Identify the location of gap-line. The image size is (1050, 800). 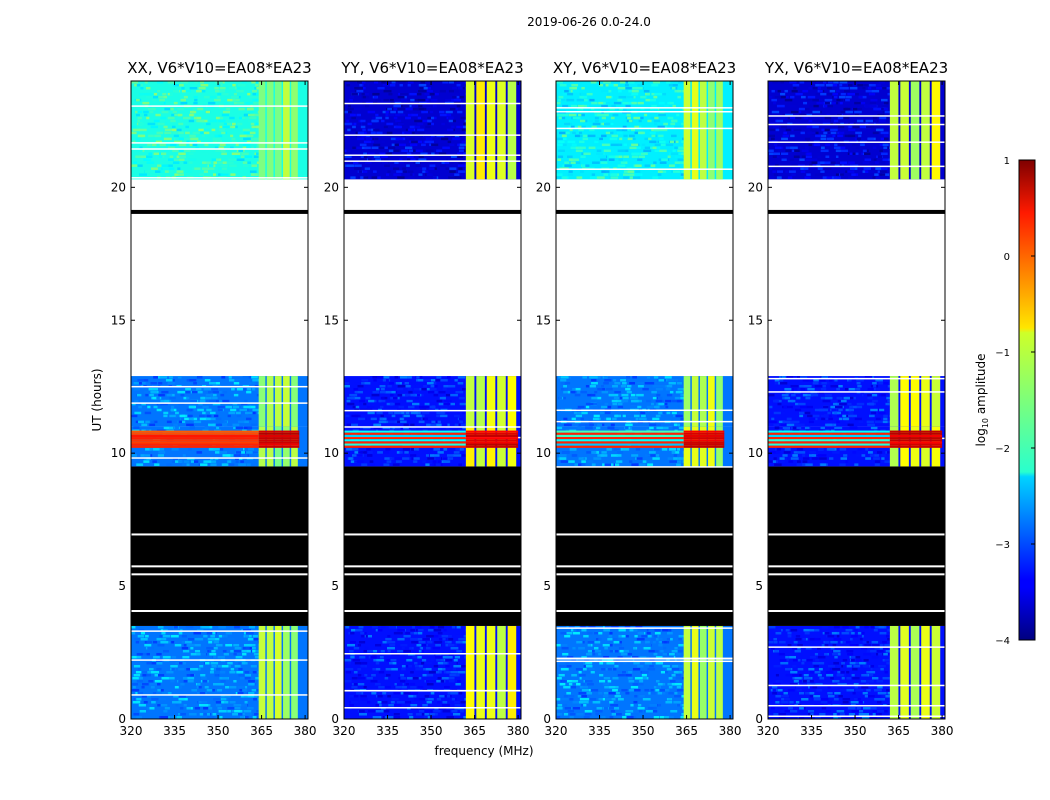
(219, 403).